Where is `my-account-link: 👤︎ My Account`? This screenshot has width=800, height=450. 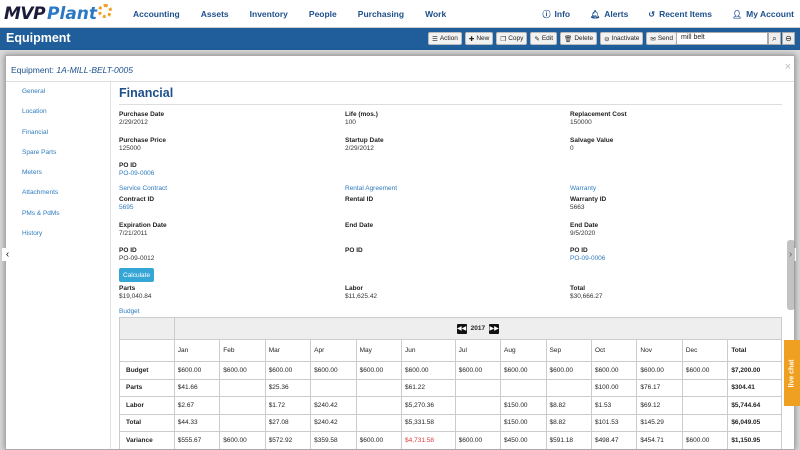
my-account-link: 👤︎ My Account is located at coordinates (763, 14).